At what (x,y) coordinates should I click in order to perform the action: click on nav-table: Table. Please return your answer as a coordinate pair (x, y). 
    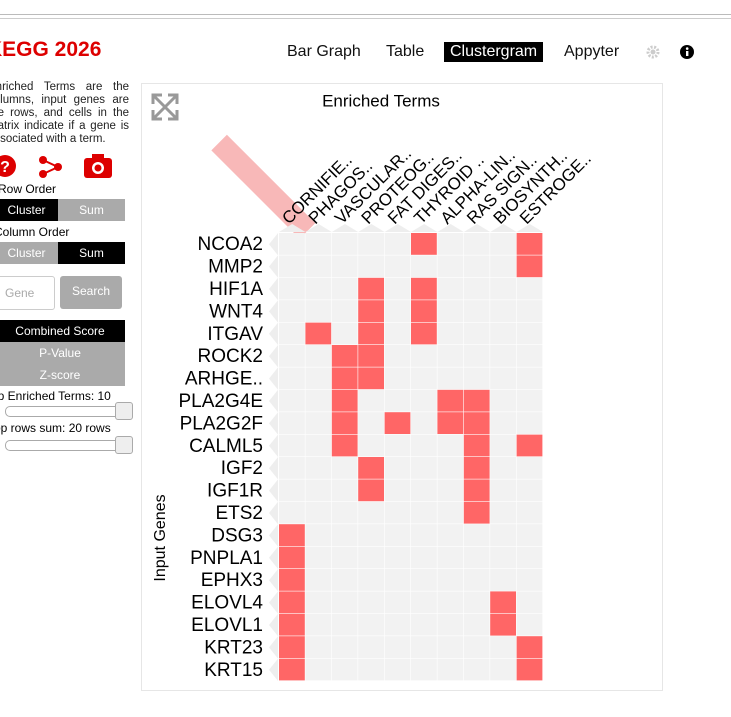
    Looking at the image, I should click on (405, 51).